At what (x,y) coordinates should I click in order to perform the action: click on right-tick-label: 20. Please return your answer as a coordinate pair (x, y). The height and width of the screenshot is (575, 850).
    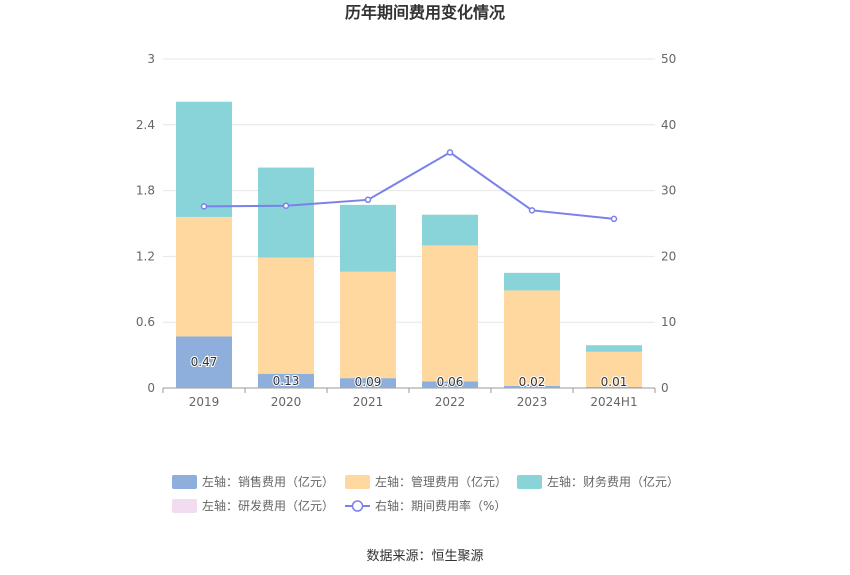
    Looking at the image, I should click on (668, 256).